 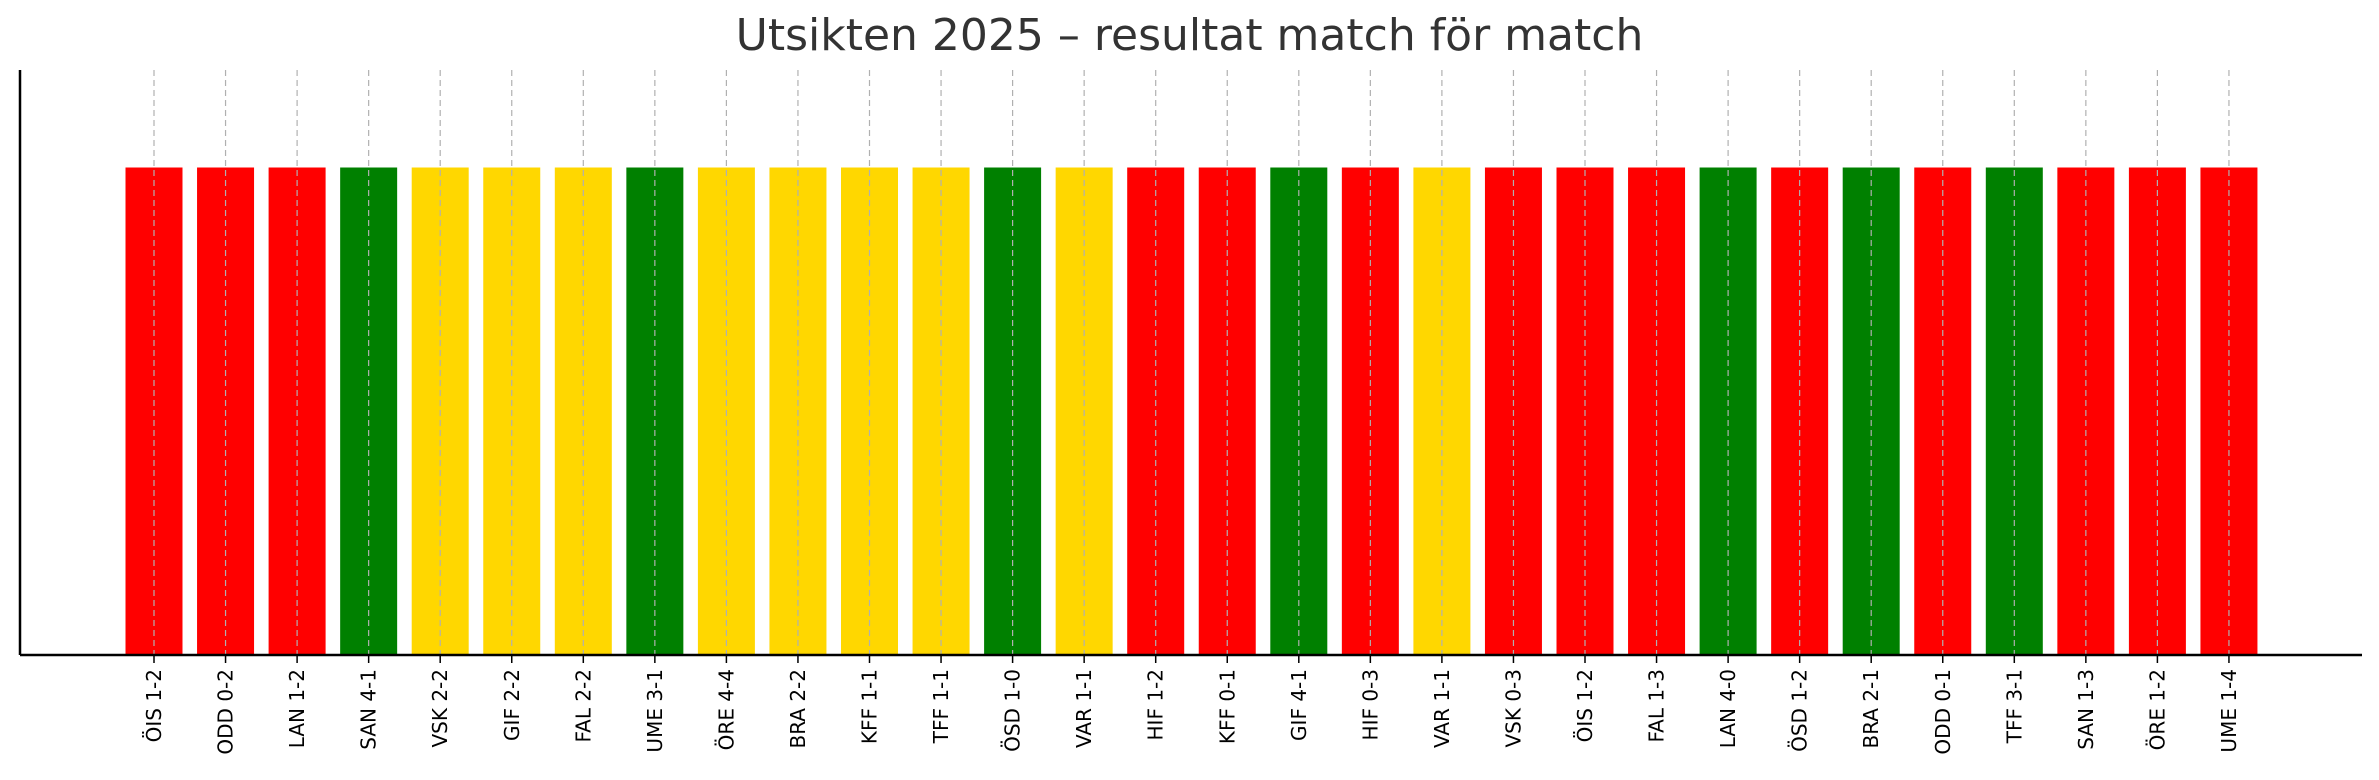 I want to click on x-tick-label-21: FAL 1-3, so click(x=1657, y=706).